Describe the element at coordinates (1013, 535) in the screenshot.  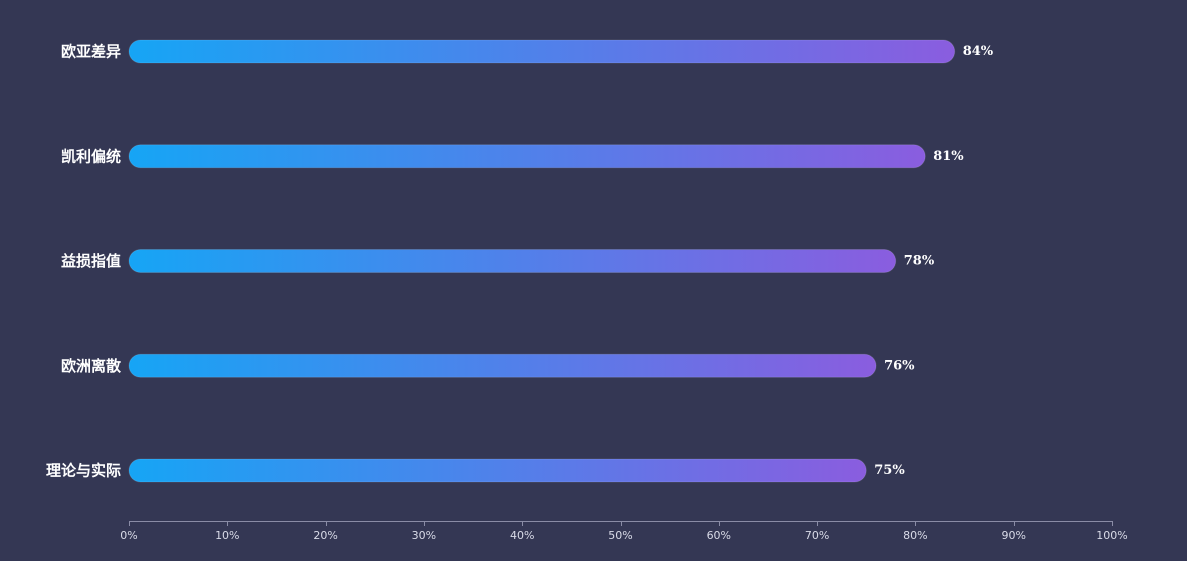
I see `x-tick-label: 90%` at that location.